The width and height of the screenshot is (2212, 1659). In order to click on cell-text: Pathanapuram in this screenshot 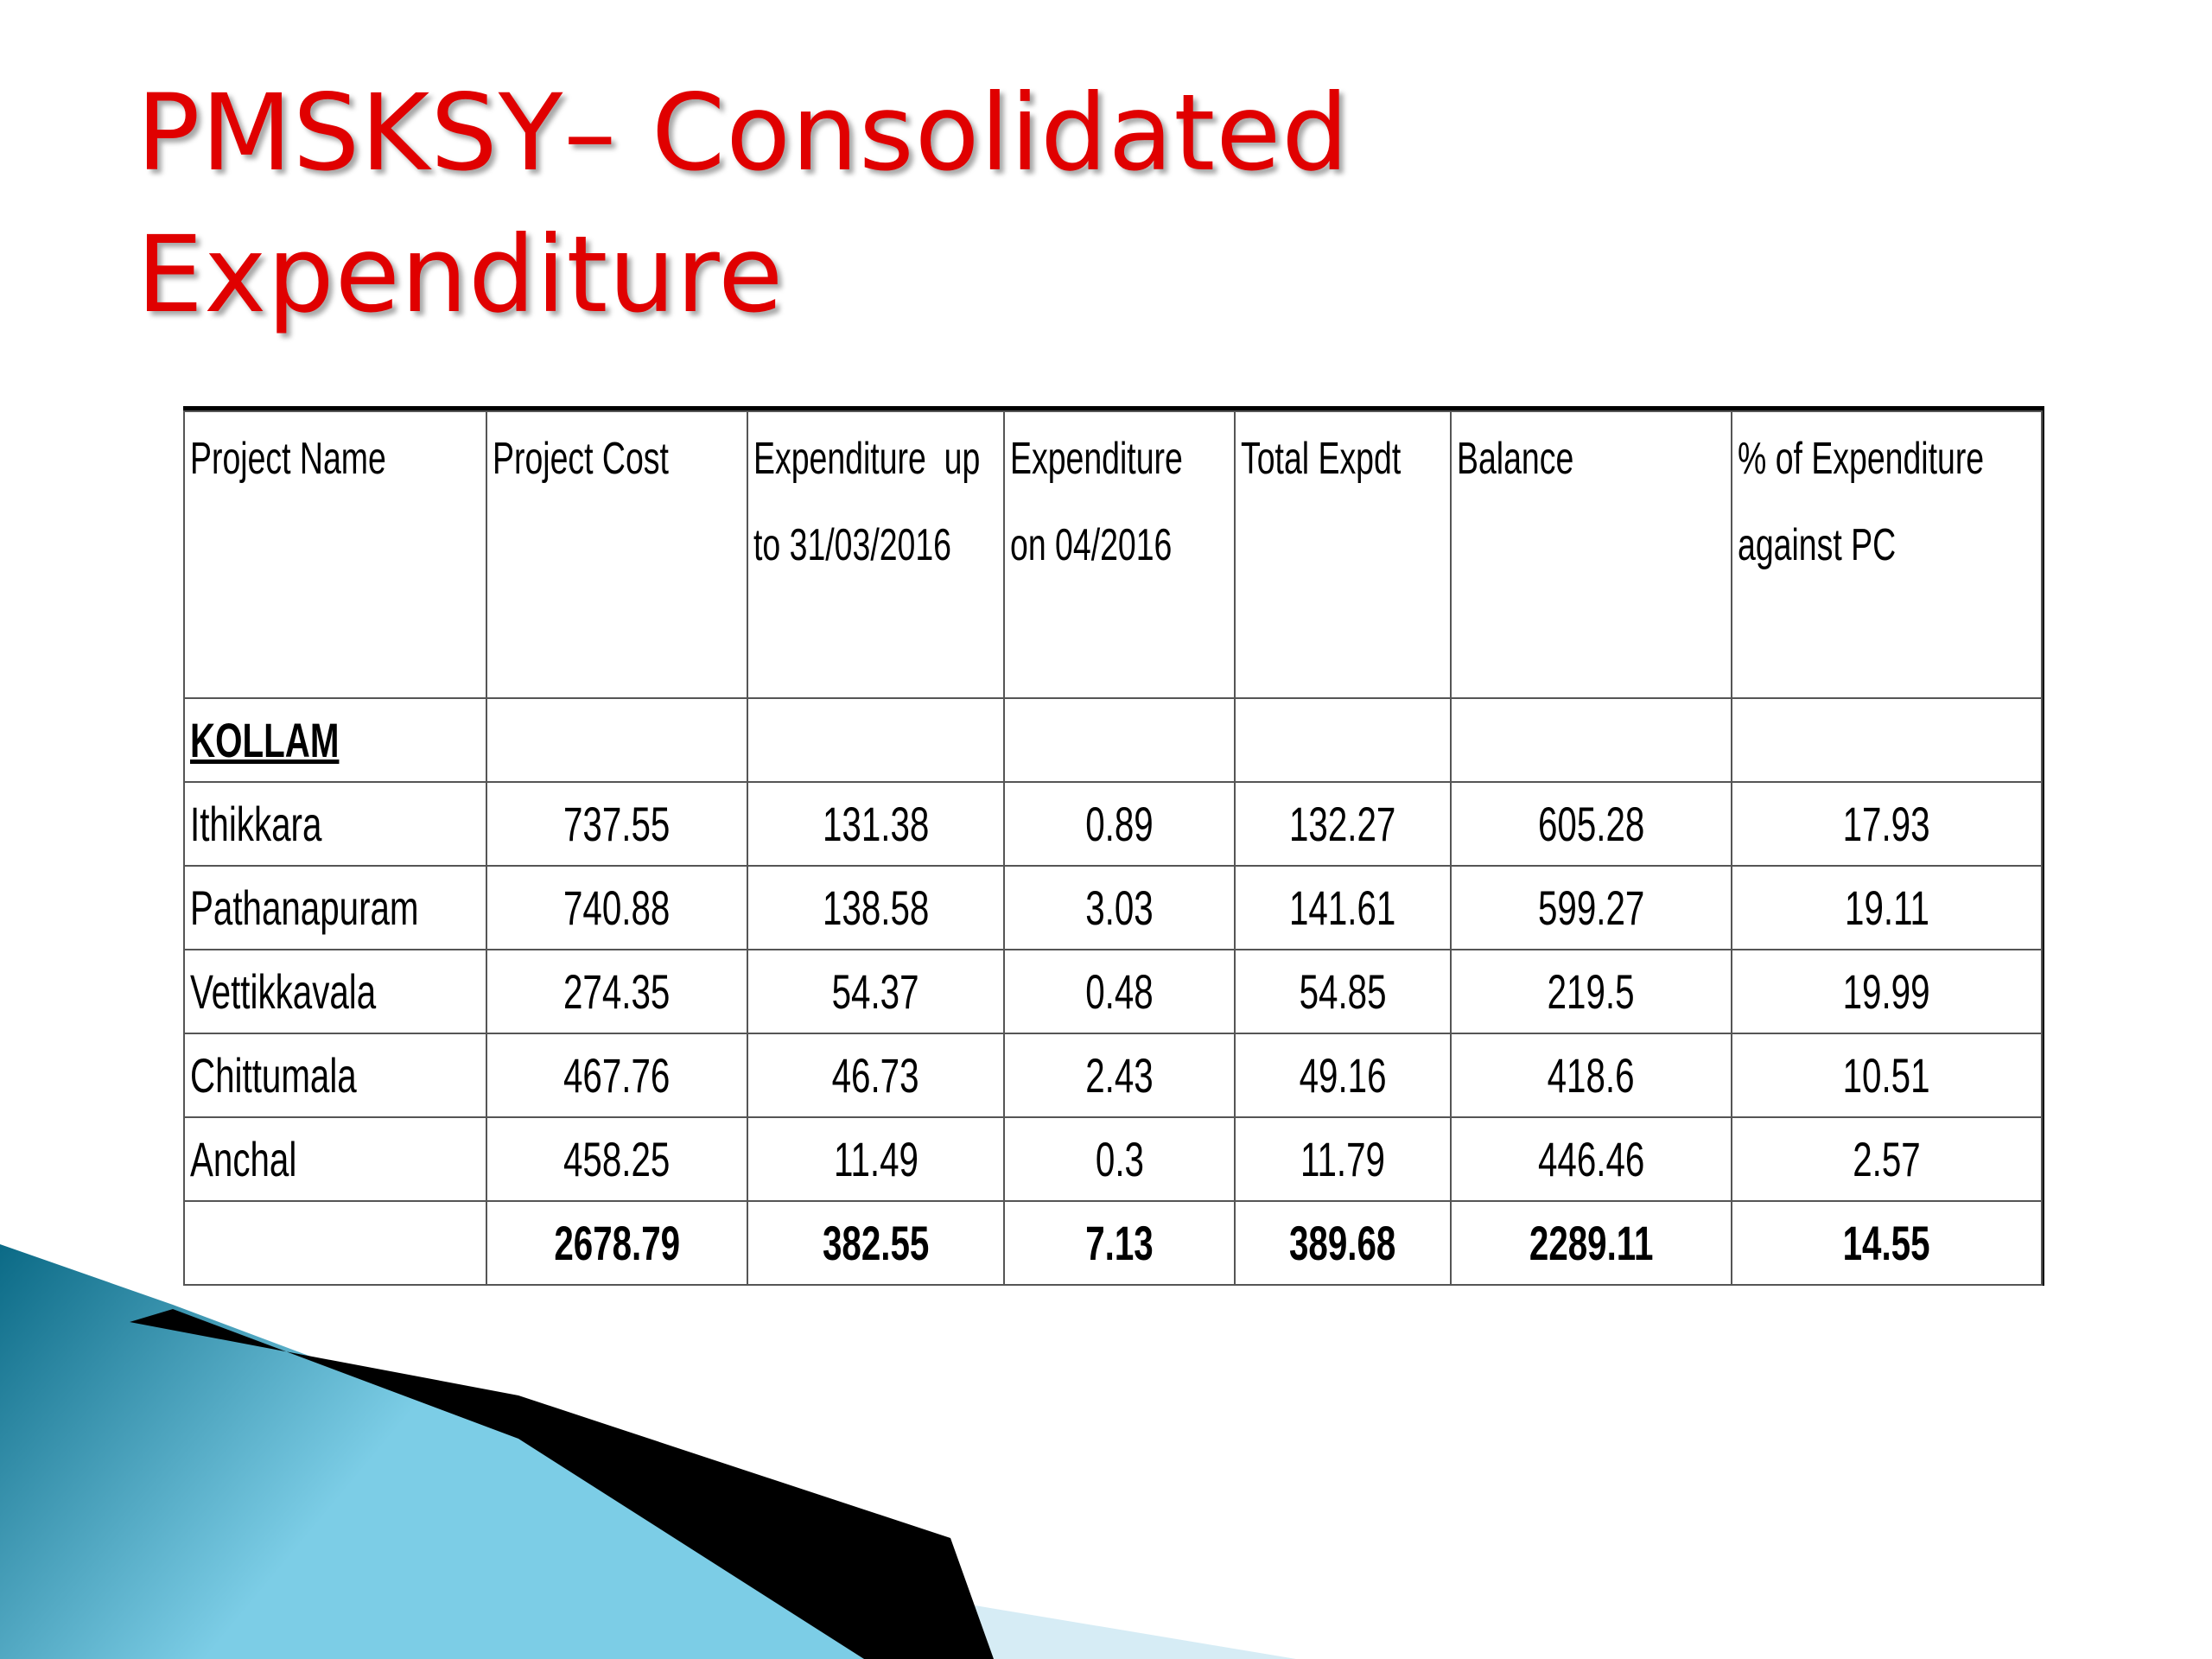, I will do `click(304, 907)`.